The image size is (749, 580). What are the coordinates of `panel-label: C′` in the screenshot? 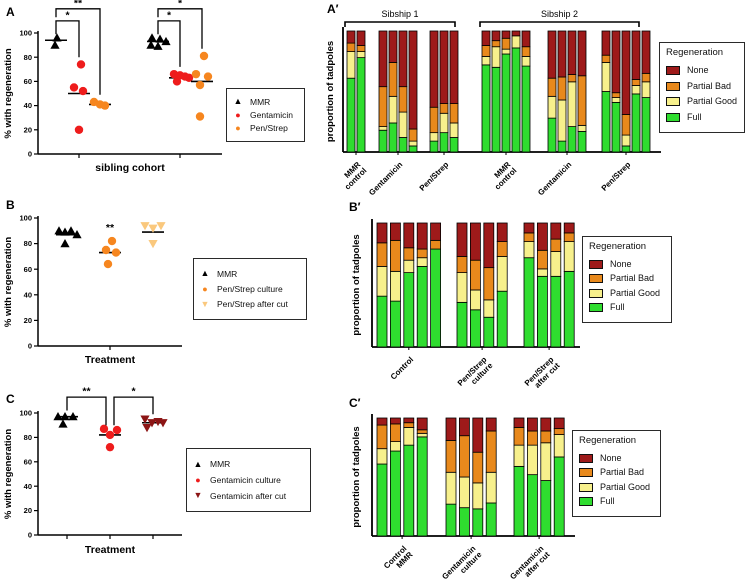 It's located at (355, 403).